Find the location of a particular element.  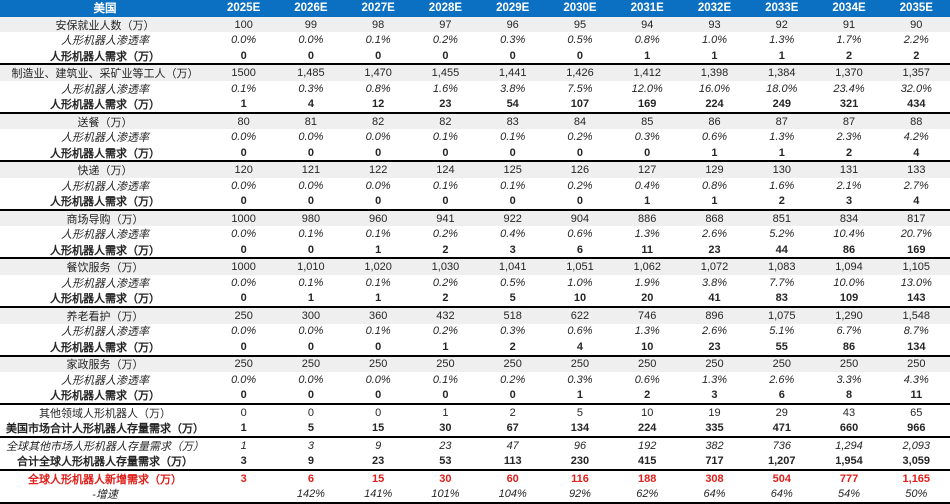

cell: 0.2% is located at coordinates (445, 282).